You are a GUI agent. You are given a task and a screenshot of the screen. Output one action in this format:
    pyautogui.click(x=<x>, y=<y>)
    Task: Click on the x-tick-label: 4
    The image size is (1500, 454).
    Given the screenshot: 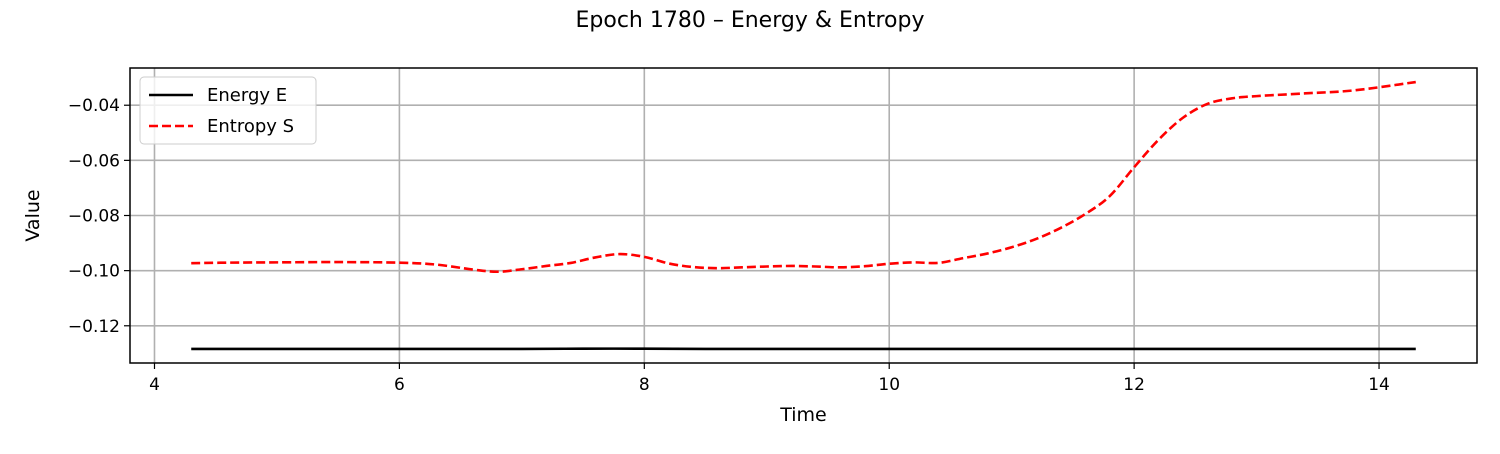 What is the action you would take?
    pyautogui.click(x=154, y=385)
    